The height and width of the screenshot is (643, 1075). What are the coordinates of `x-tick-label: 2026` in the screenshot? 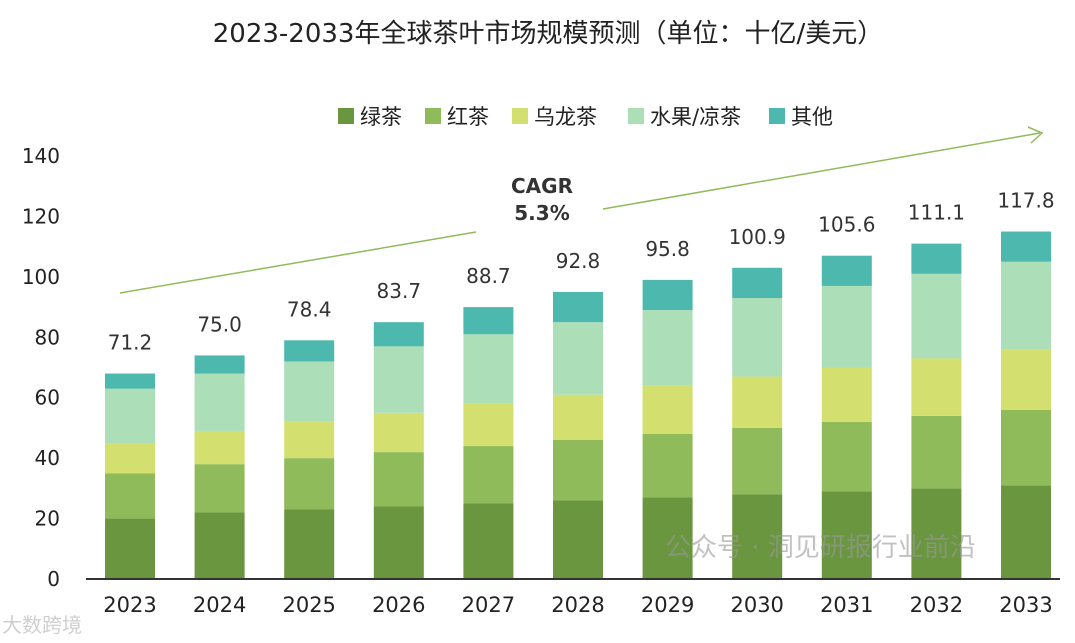 It's located at (398, 605).